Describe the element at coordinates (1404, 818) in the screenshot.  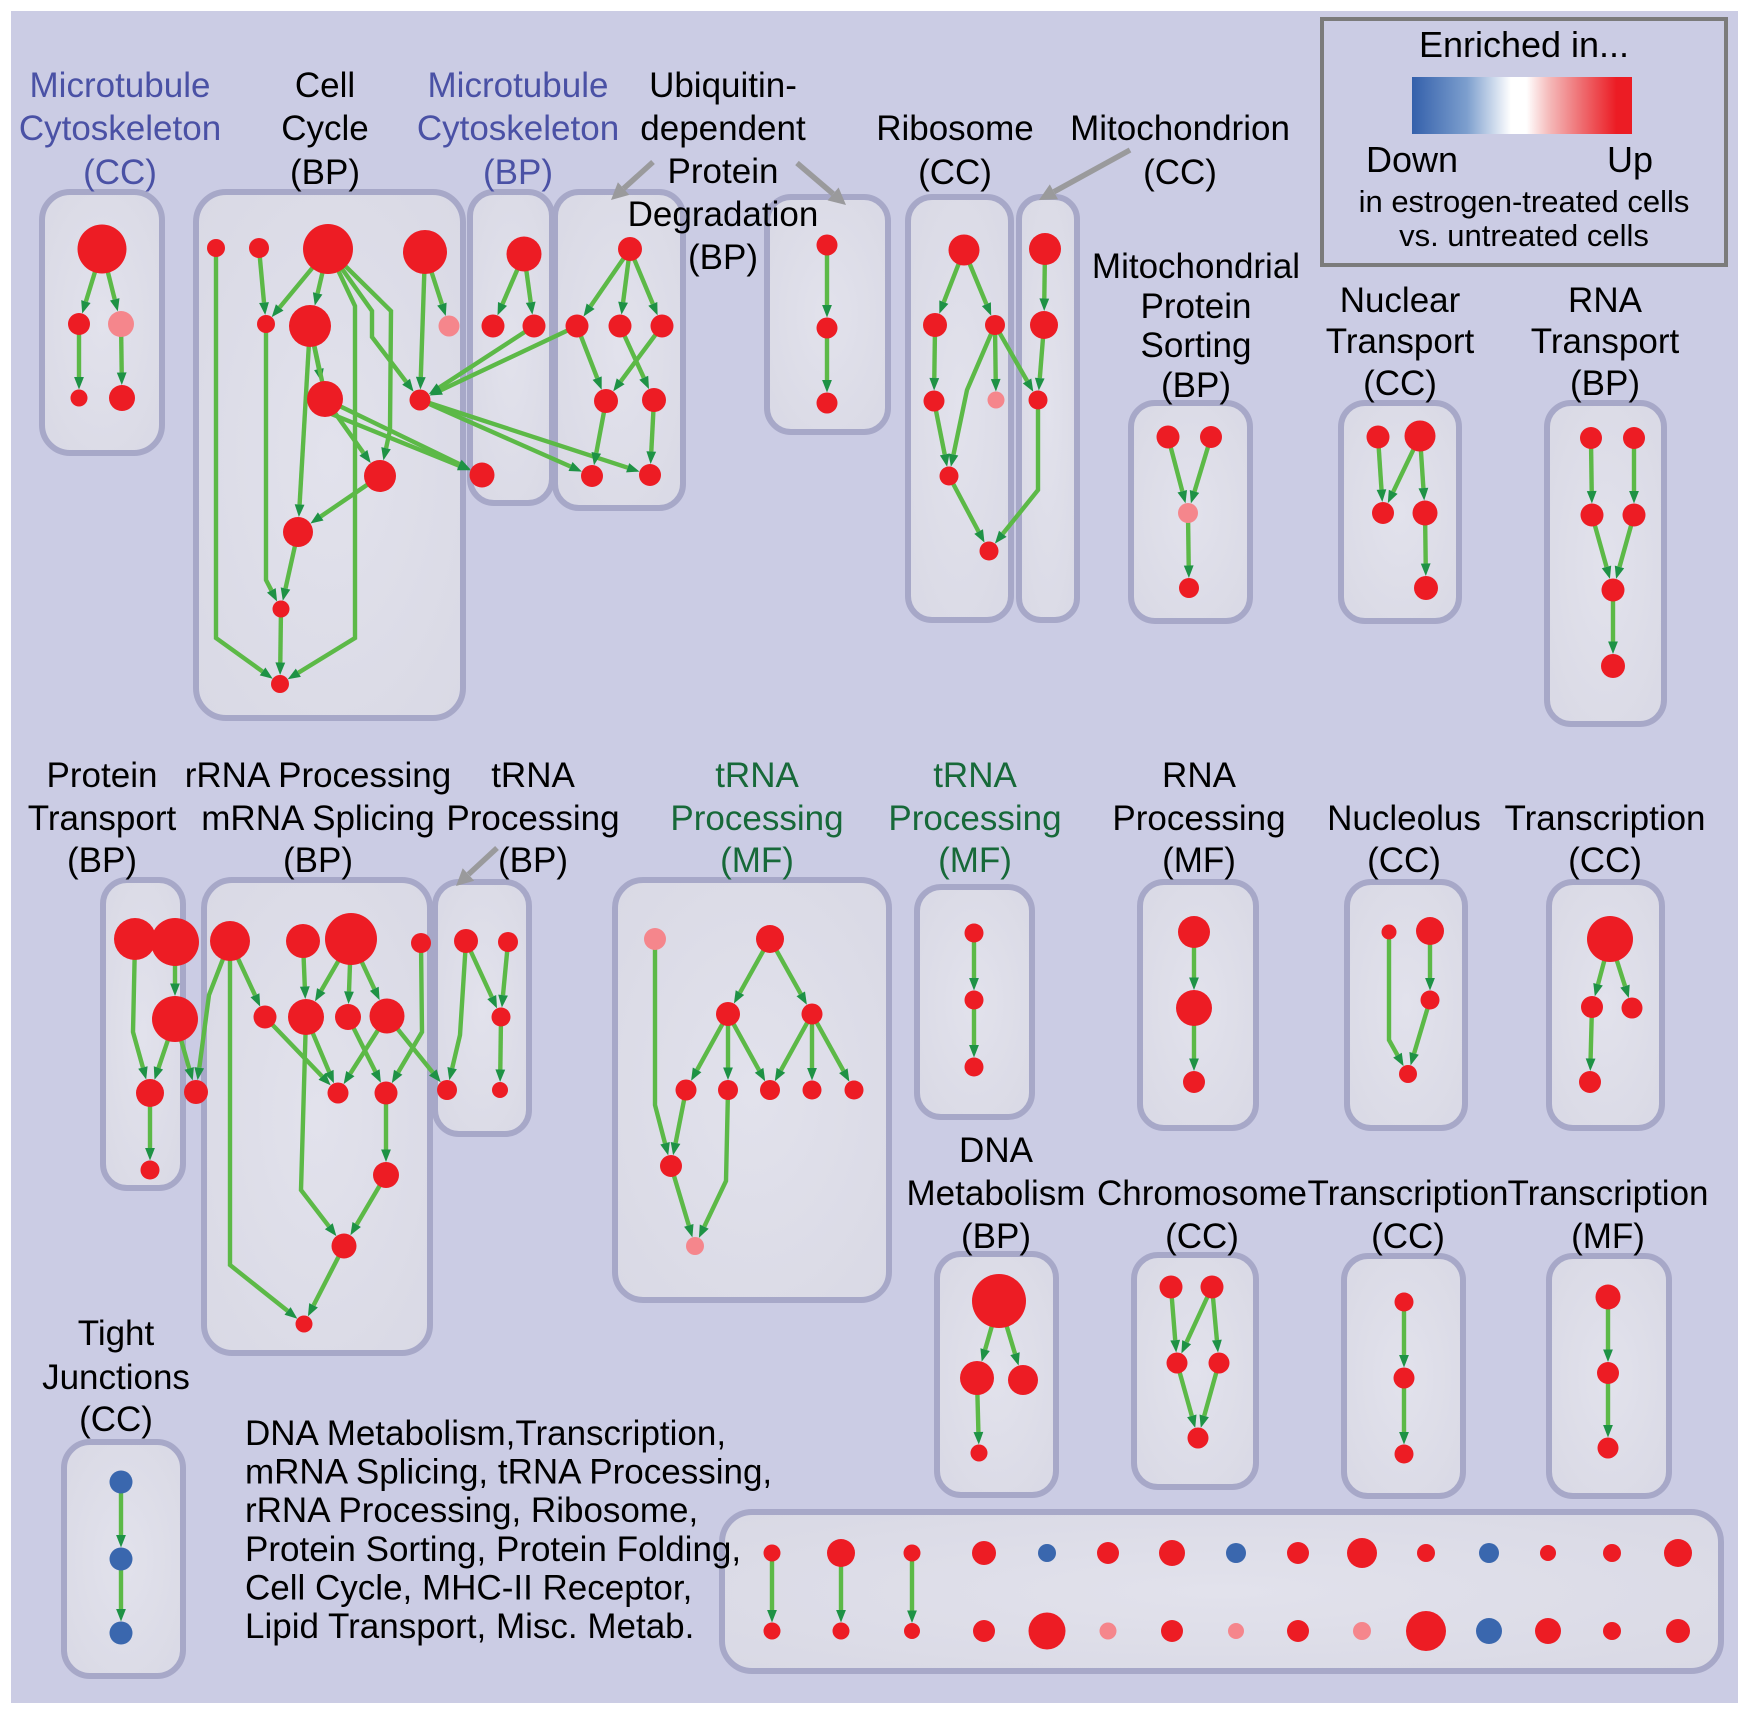
I see `svg-text: Nucleolus` at that location.